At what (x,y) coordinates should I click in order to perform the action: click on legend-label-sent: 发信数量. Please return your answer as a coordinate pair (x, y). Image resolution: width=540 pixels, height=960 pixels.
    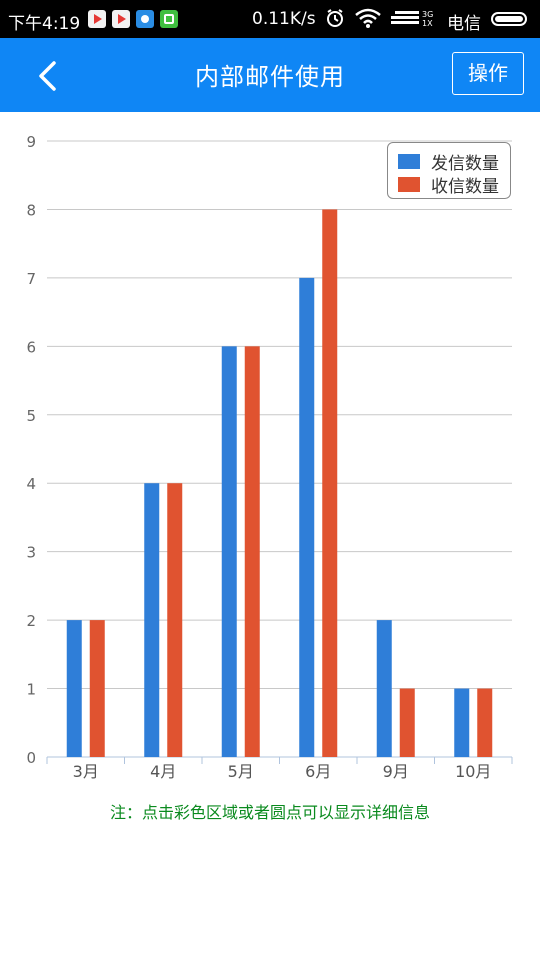
    Looking at the image, I should click on (465, 164).